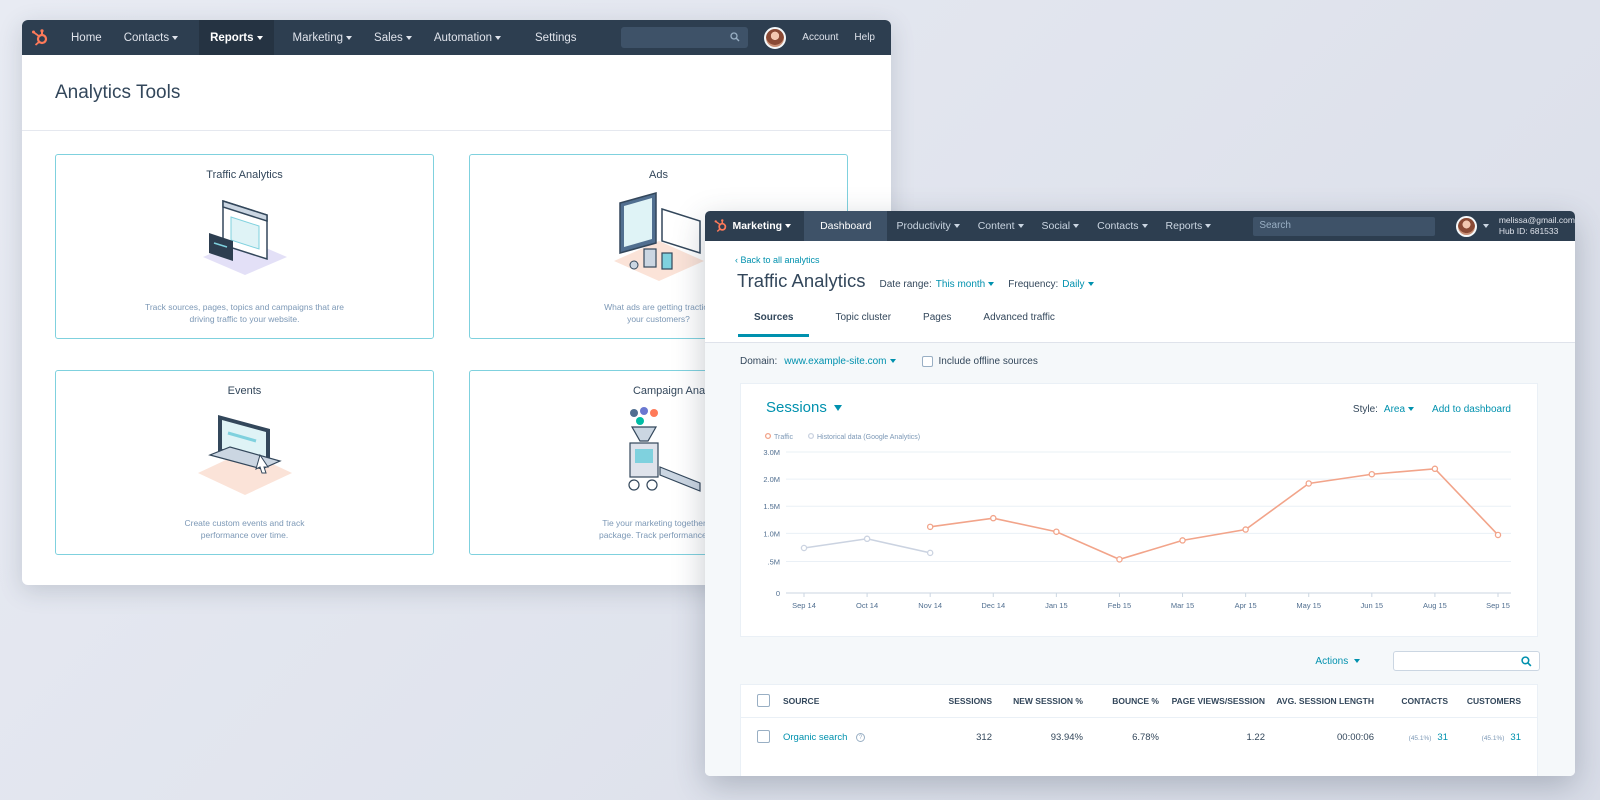 This screenshot has height=800, width=1600. Describe the element at coordinates (861, 737) in the screenshot. I see `help-icon: ?` at that location.